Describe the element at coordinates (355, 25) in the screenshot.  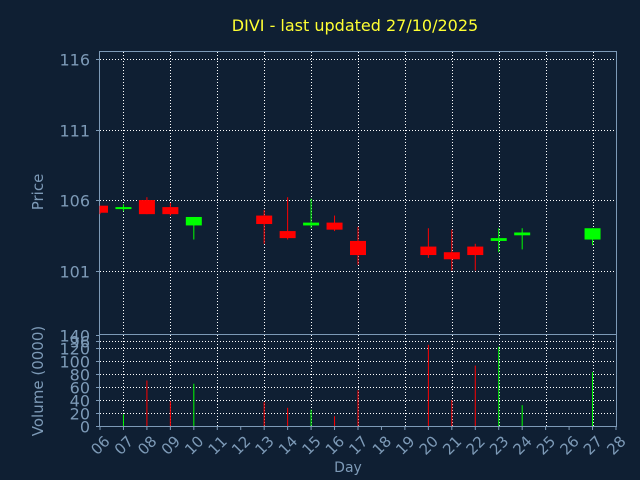
I see `chart-title: DIVI - last updated 27/10/2025` at that location.